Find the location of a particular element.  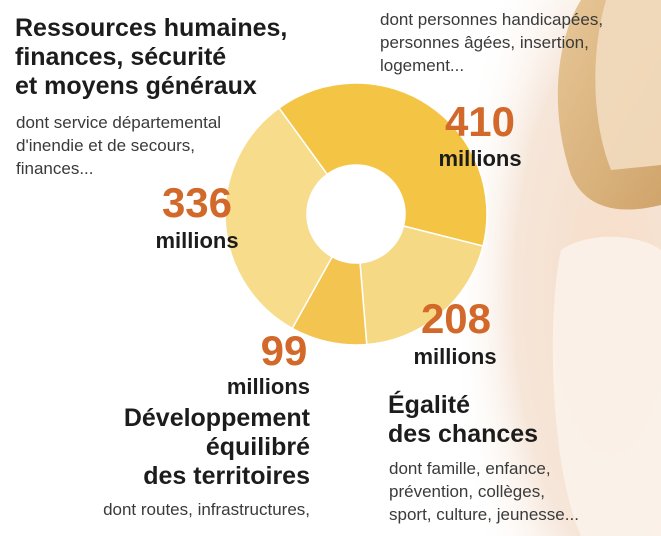

slice-4-title-line: Ressources humaines, is located at coordinates (151, 28).